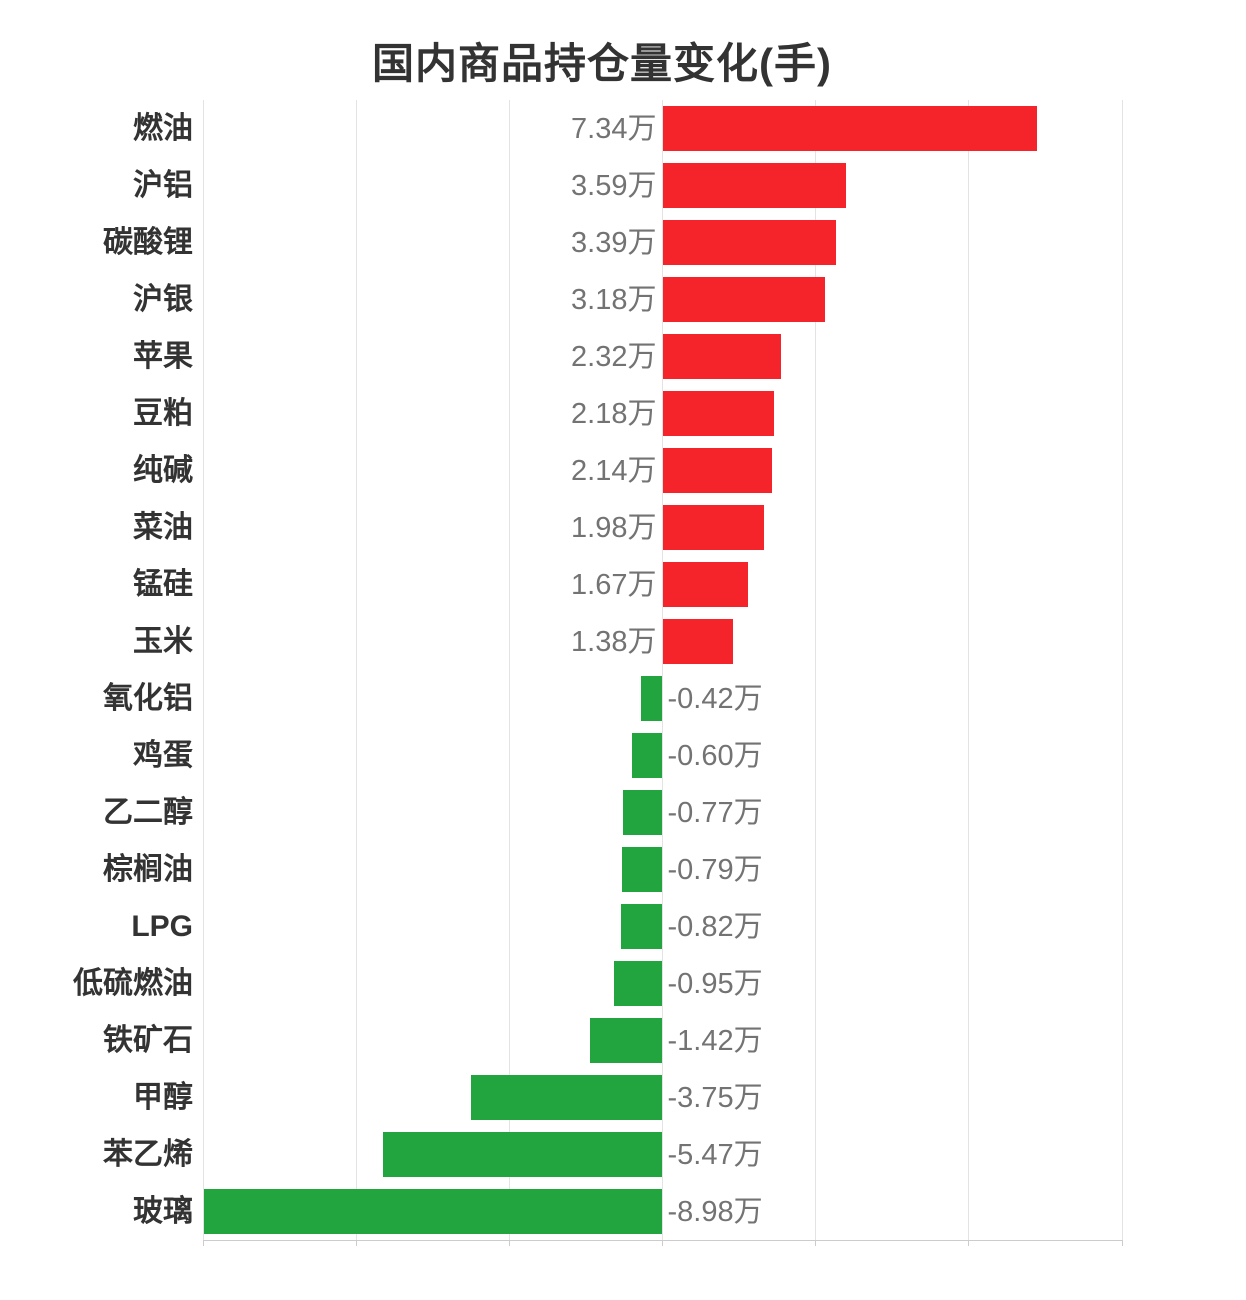 This screenshot has height=1300, width=1246. What do you see at coordinates (148, 698) in the screenshot?
I see `category-label: 氧化铝` at bounding box center [148, 698].